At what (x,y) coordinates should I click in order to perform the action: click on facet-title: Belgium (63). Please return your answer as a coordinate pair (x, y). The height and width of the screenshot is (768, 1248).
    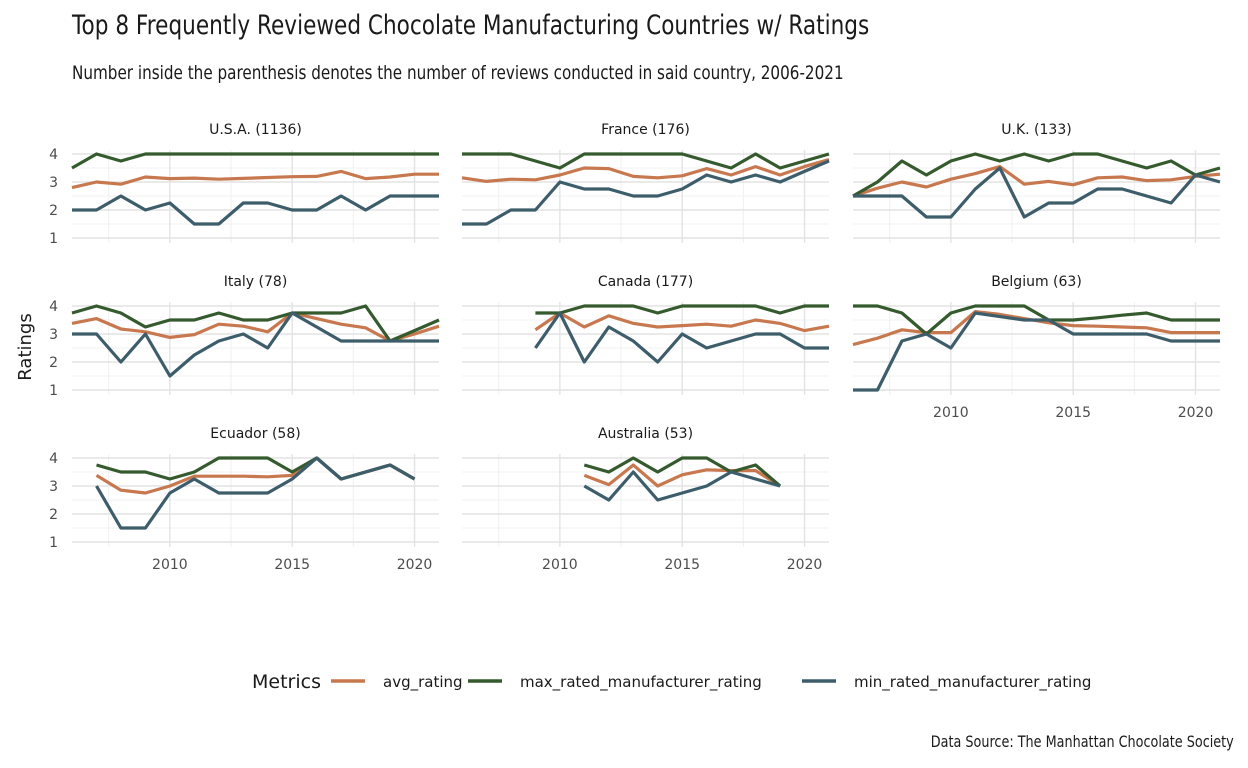
    Looking at the image, I should click on (1036, 282).